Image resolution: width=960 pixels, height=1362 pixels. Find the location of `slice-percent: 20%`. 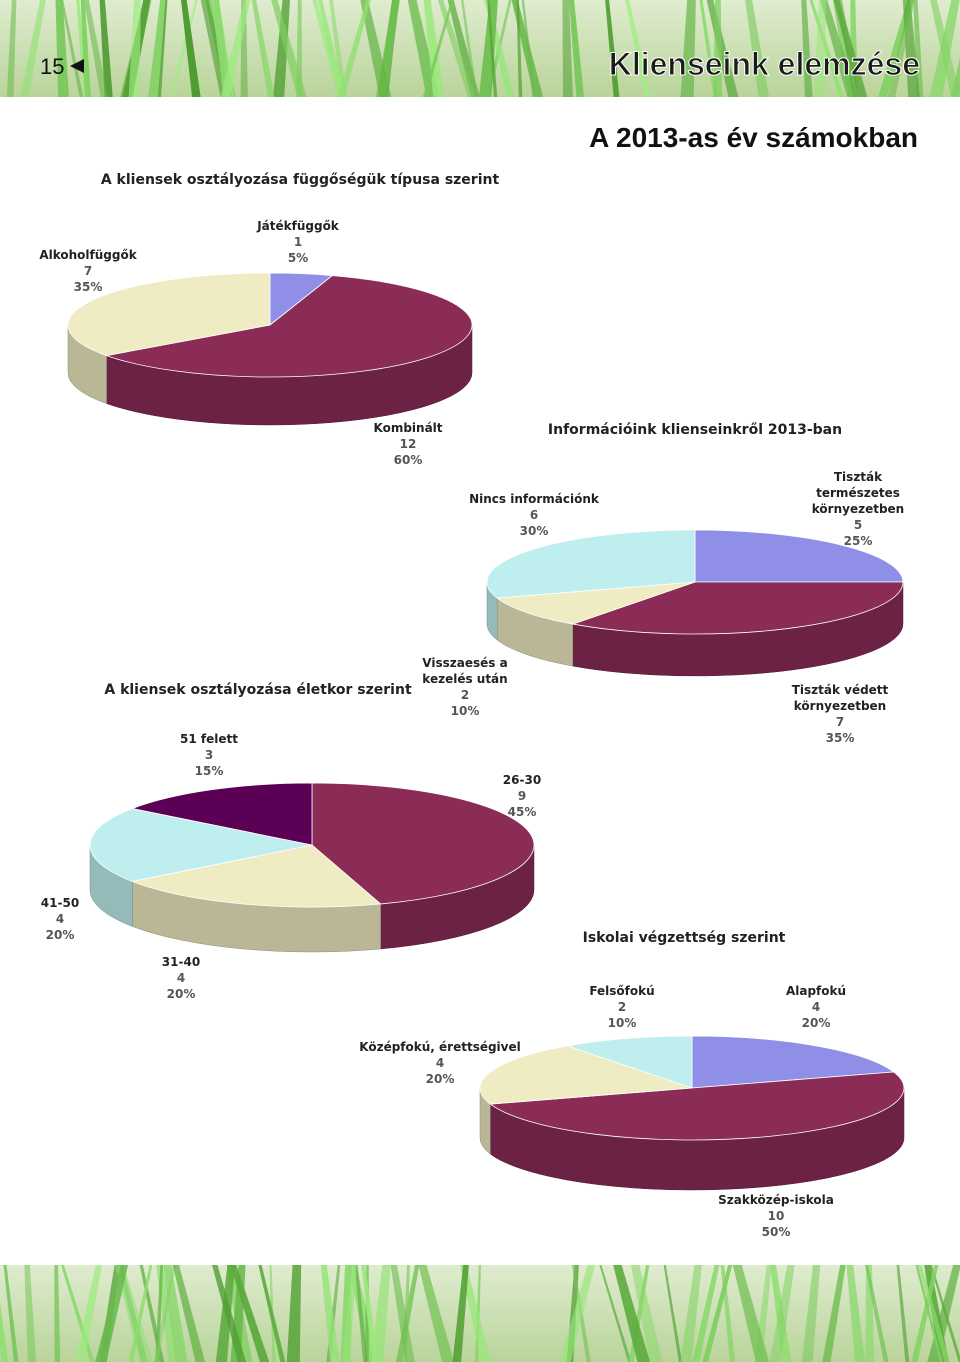

slice-percent: 20% is located at coordinates (181, 994).